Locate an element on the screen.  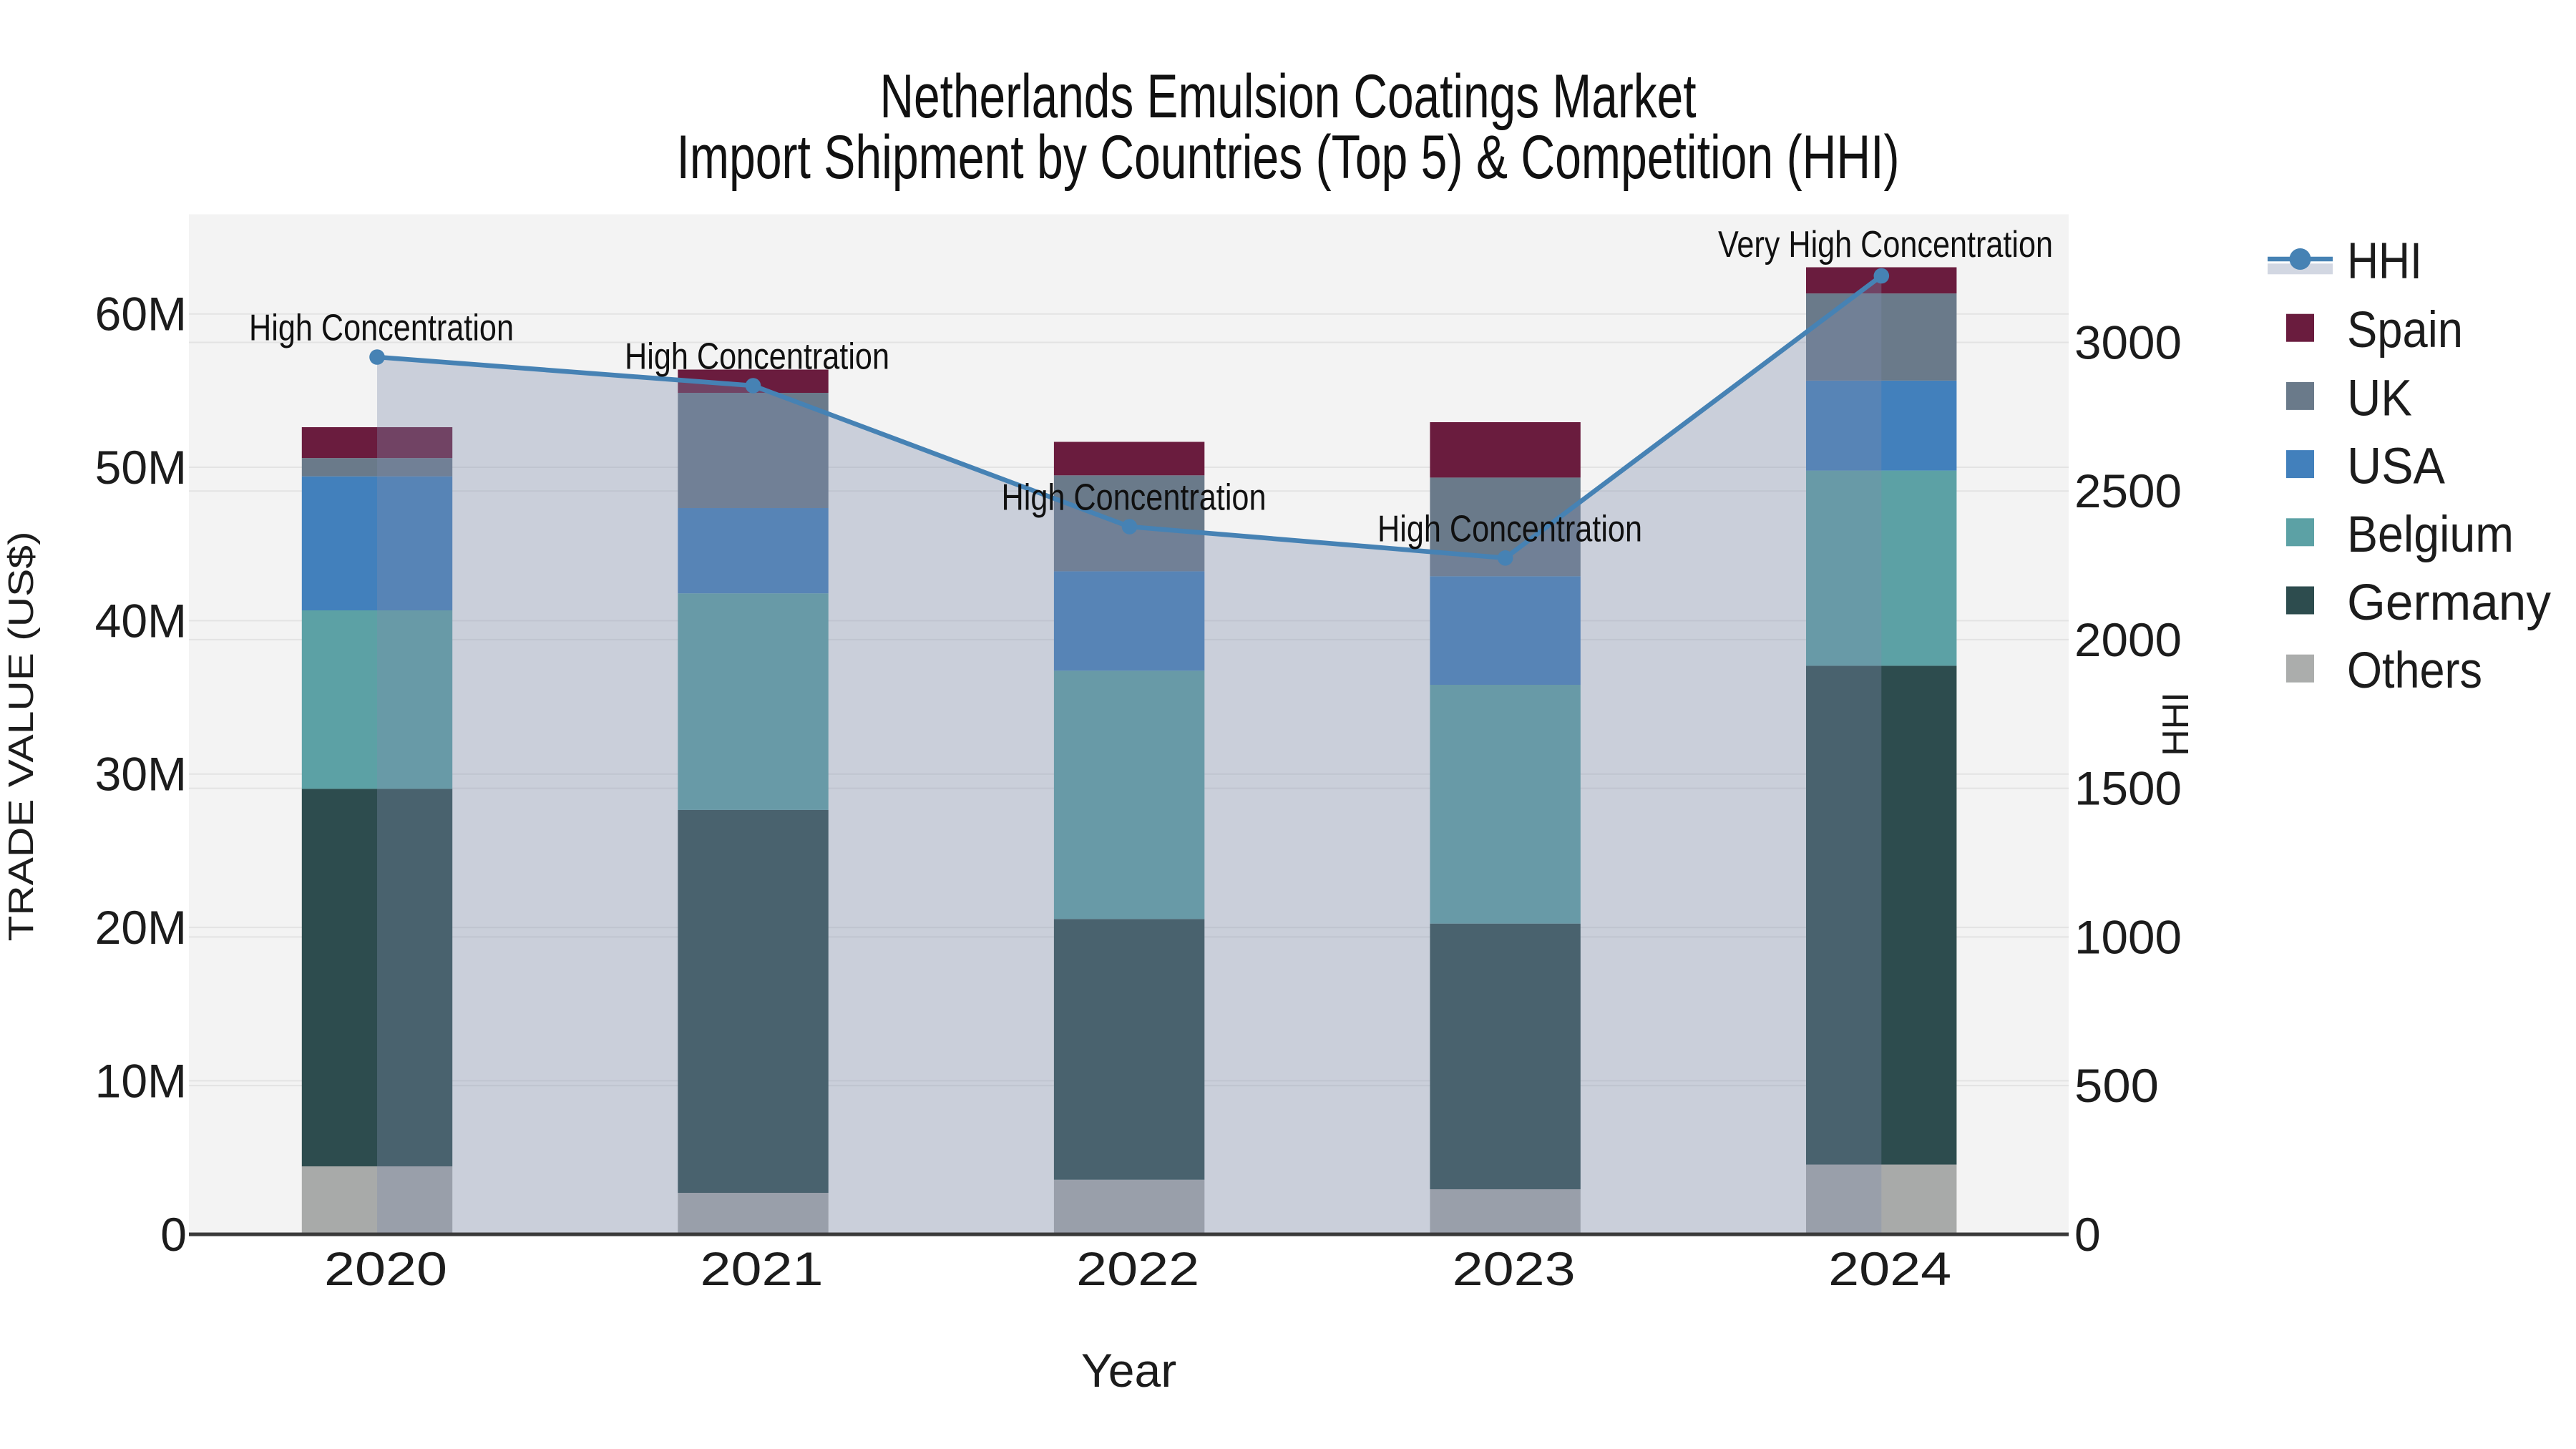
svg-text: 30M is located at coordinates (141, 774).